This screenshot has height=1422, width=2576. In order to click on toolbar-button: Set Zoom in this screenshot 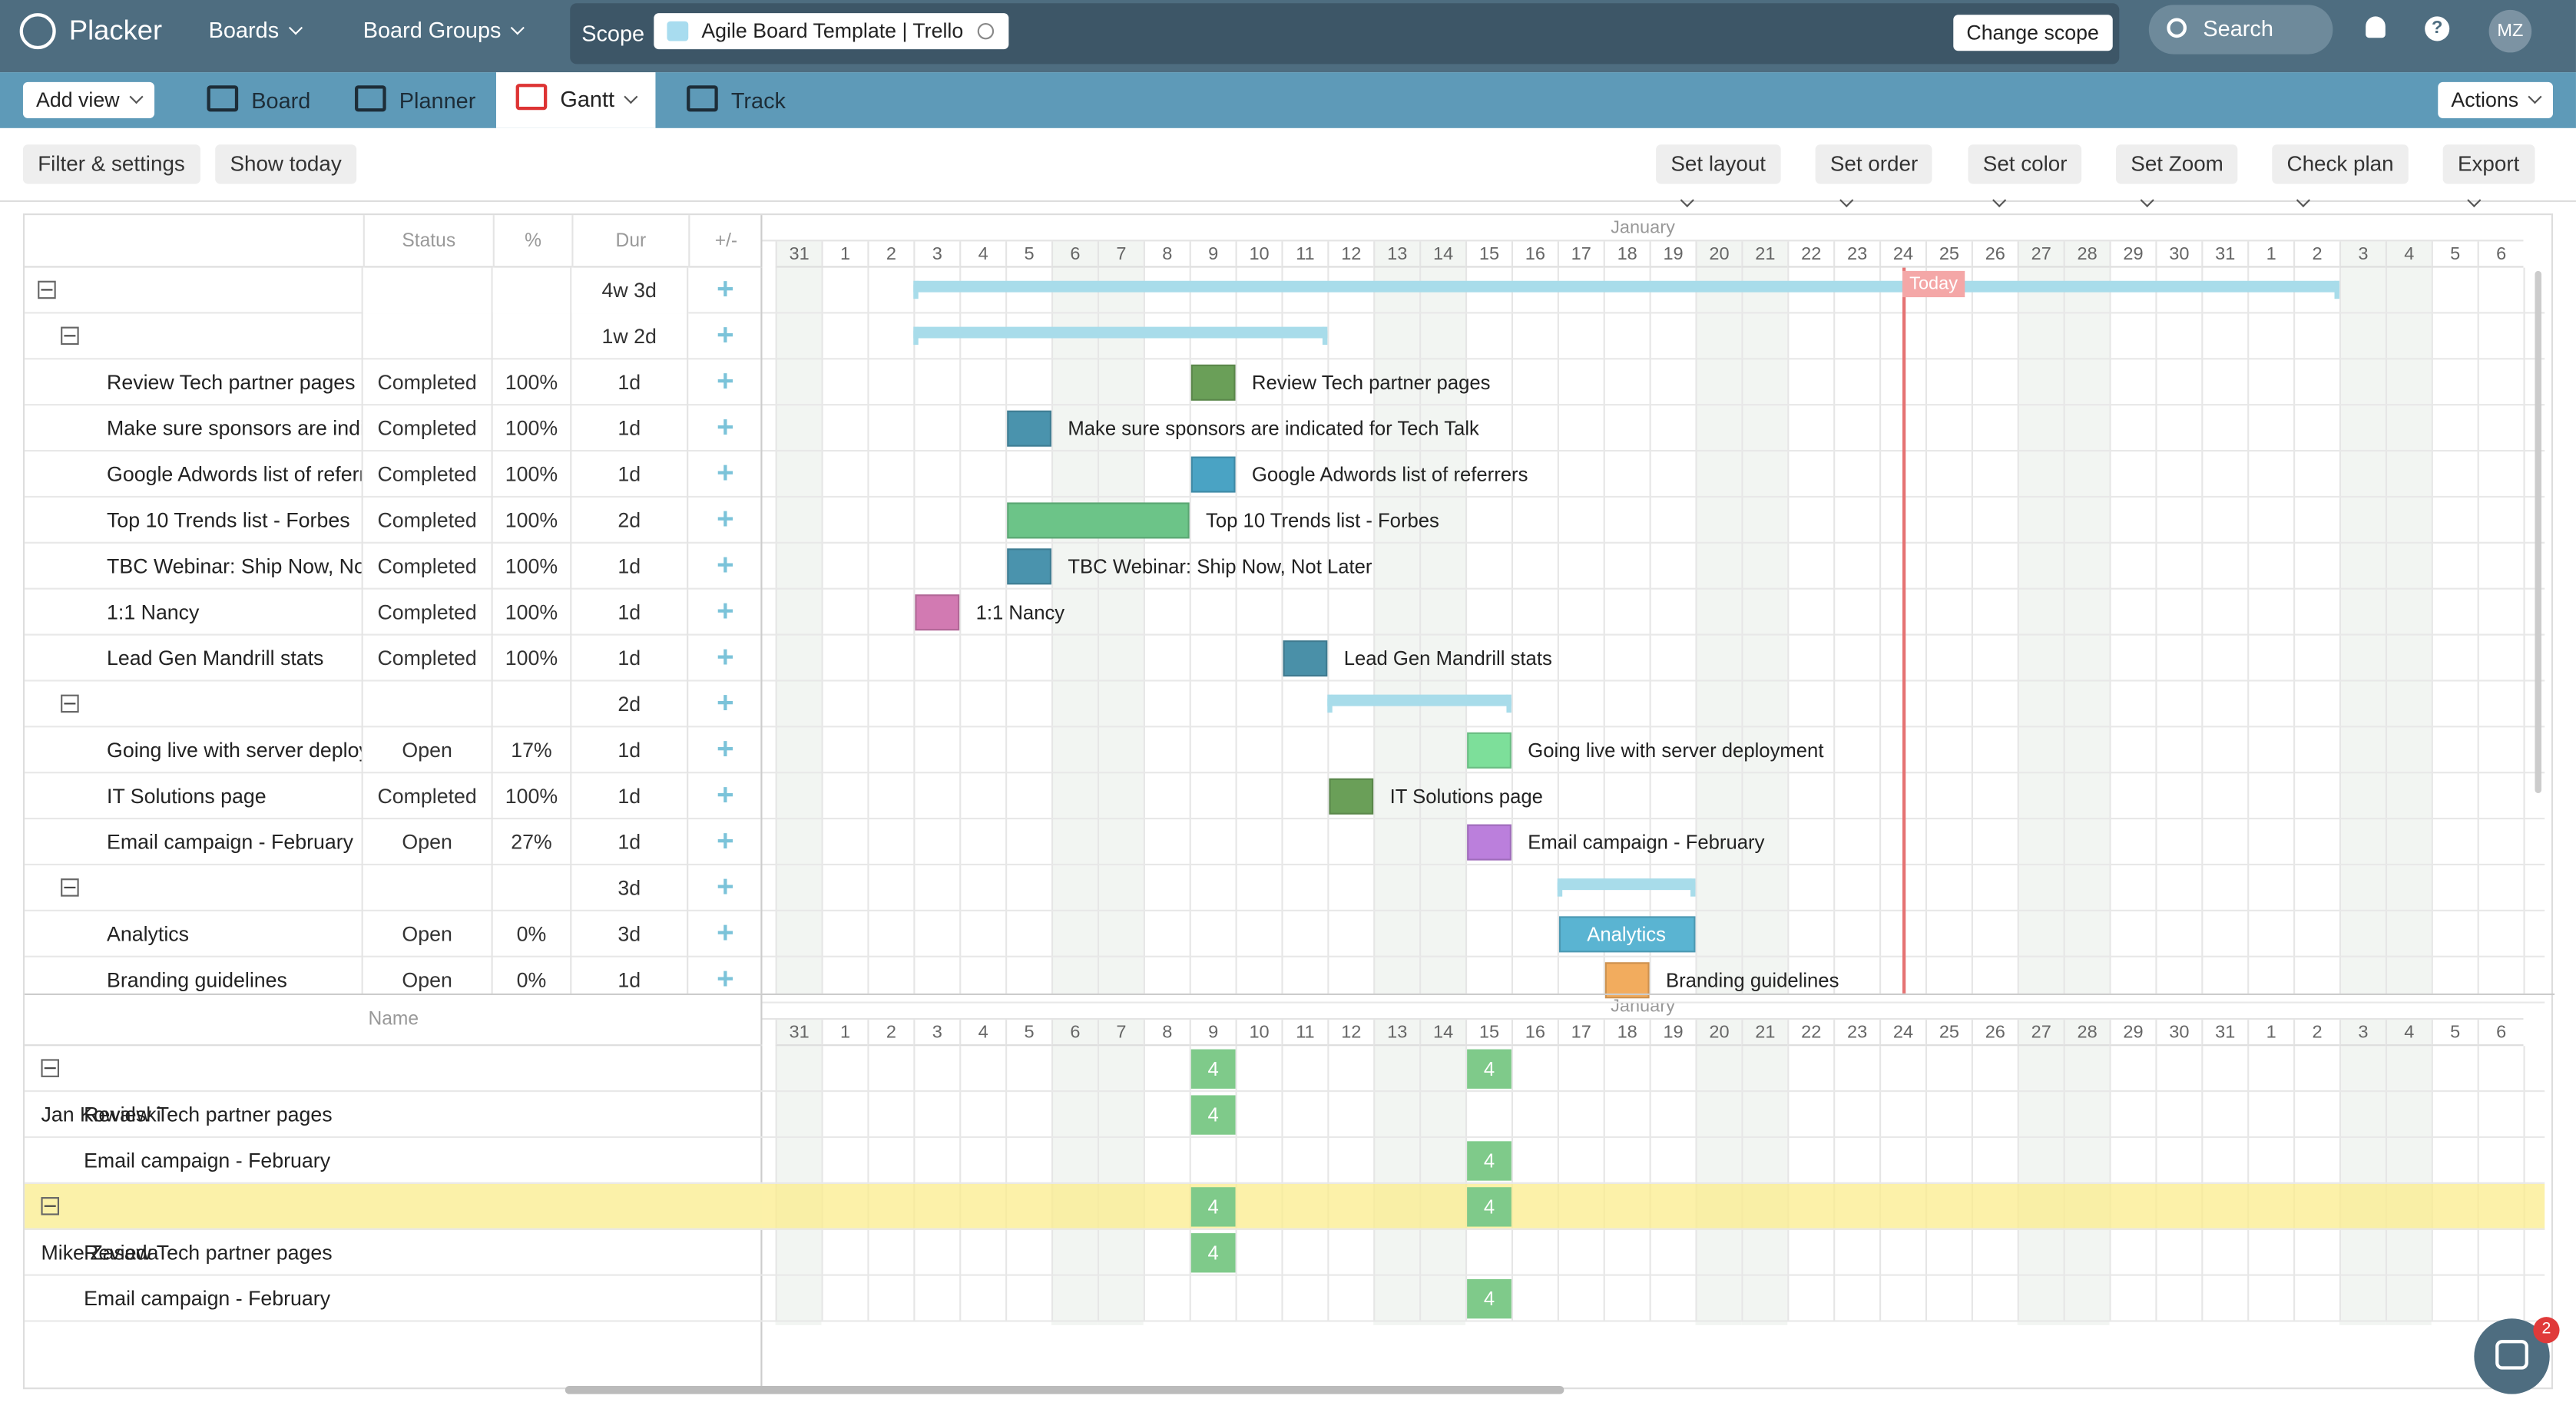, I will do `click(2178, 176)`.